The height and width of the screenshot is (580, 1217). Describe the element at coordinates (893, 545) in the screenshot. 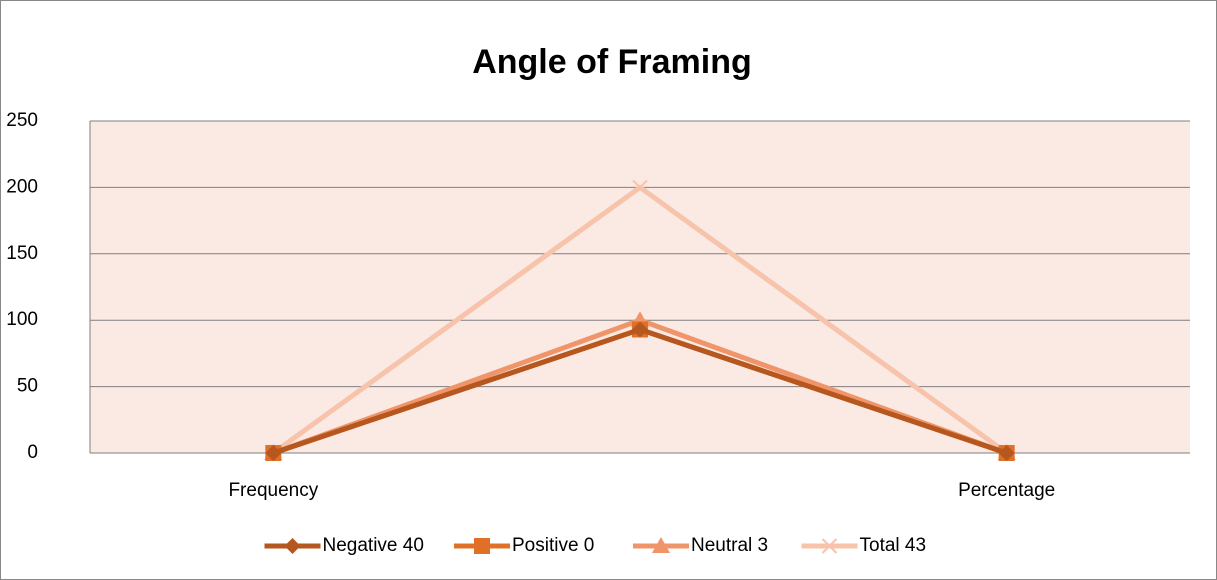

I see `legend-label: Total 43` at that location.